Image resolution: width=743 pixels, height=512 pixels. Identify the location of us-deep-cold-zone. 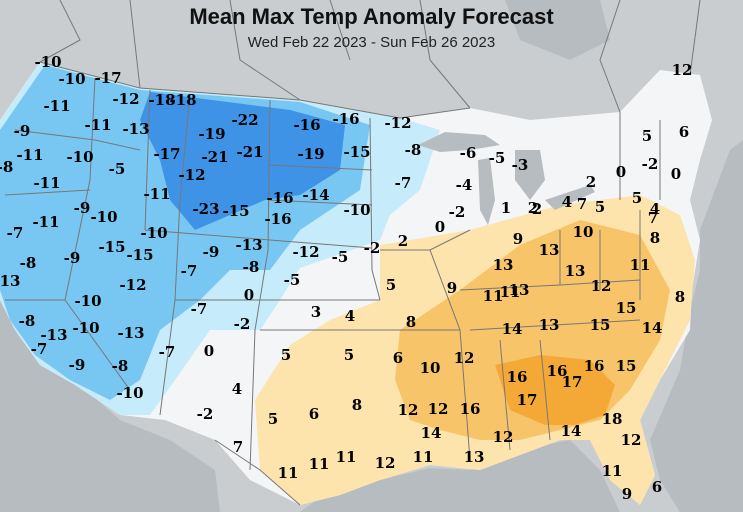
(242, 161).